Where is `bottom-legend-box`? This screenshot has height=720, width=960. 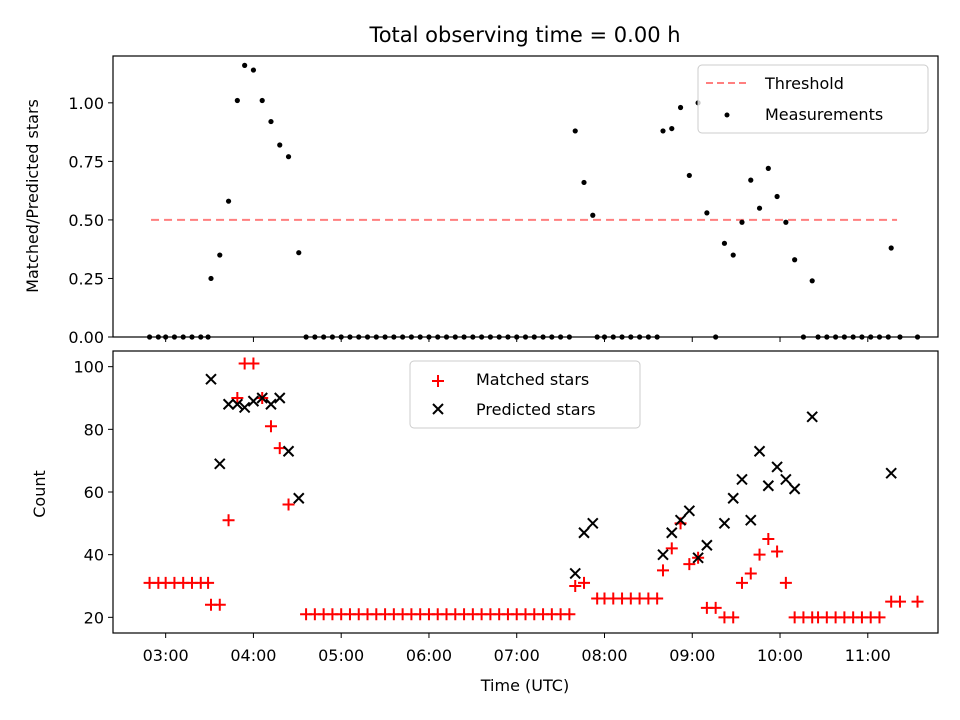
bottom-legend-box is located at coordinates (525, 394).